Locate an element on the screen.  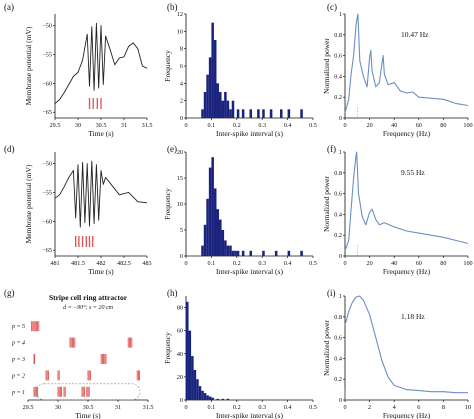
x-tick-label: 482 is located at coordinates (100, 263).